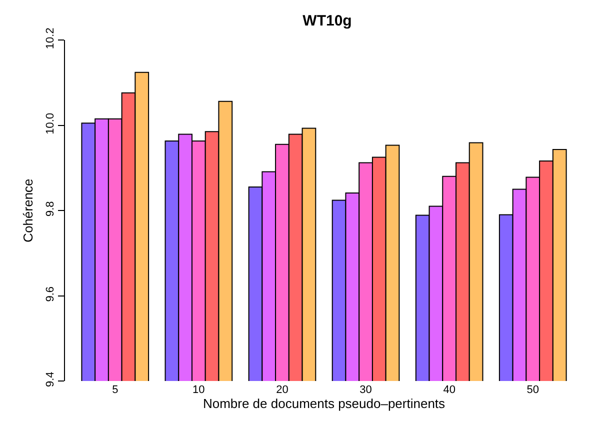 The image size is (595, 423). Describe the element at coordinates (50, 294) in the screenshot. I see `y-tick-label: 9.6` at that location.